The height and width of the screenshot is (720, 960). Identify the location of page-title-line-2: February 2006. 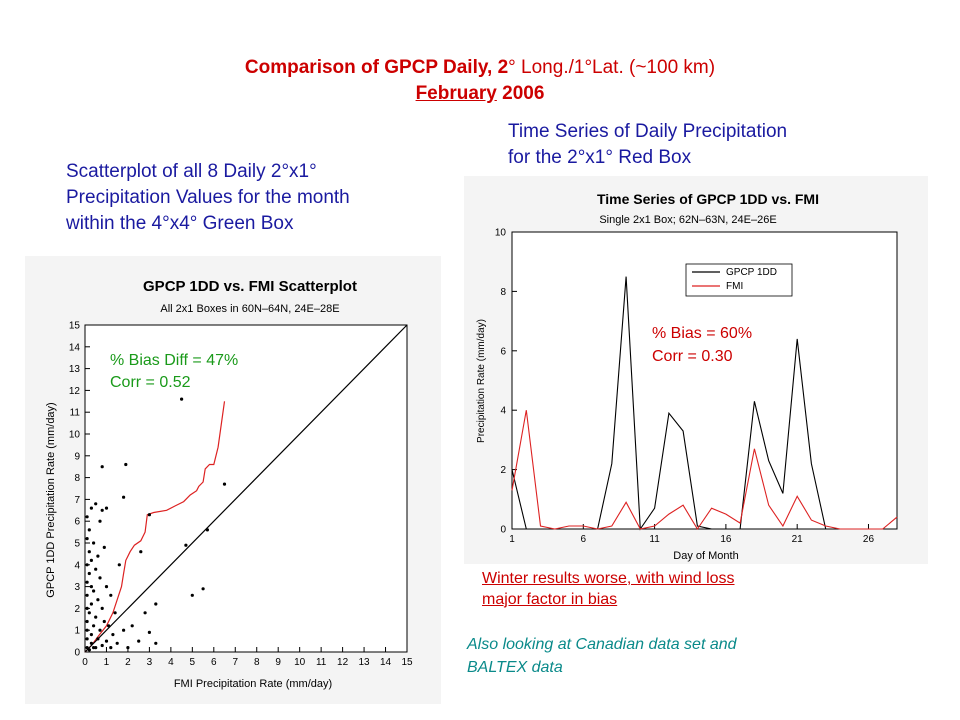
(480, 94).